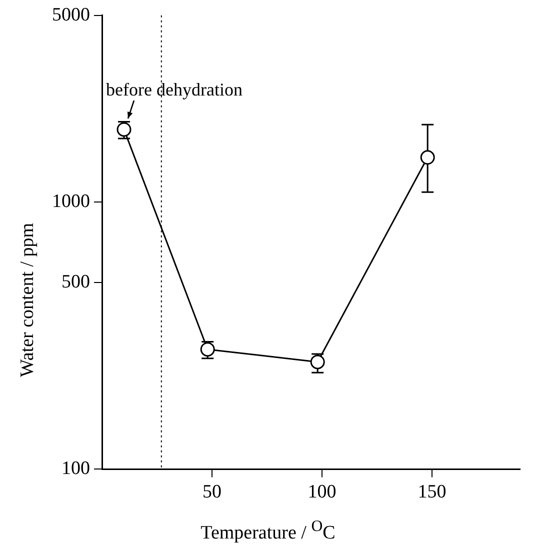  I want to click on x-tick-label: 100, so click(322, 492).